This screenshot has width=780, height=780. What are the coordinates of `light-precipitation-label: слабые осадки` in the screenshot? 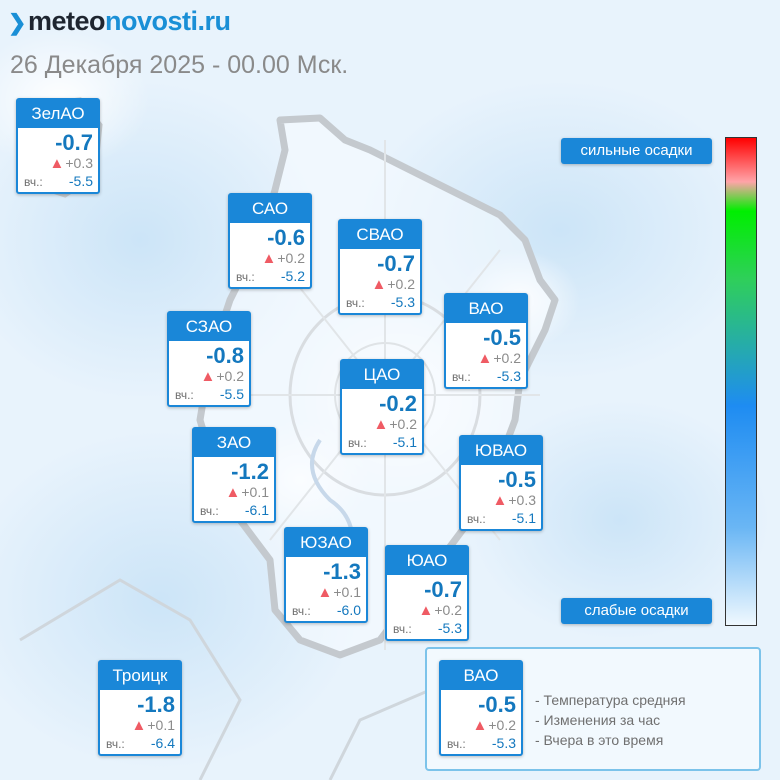 It's located at (636, 611).